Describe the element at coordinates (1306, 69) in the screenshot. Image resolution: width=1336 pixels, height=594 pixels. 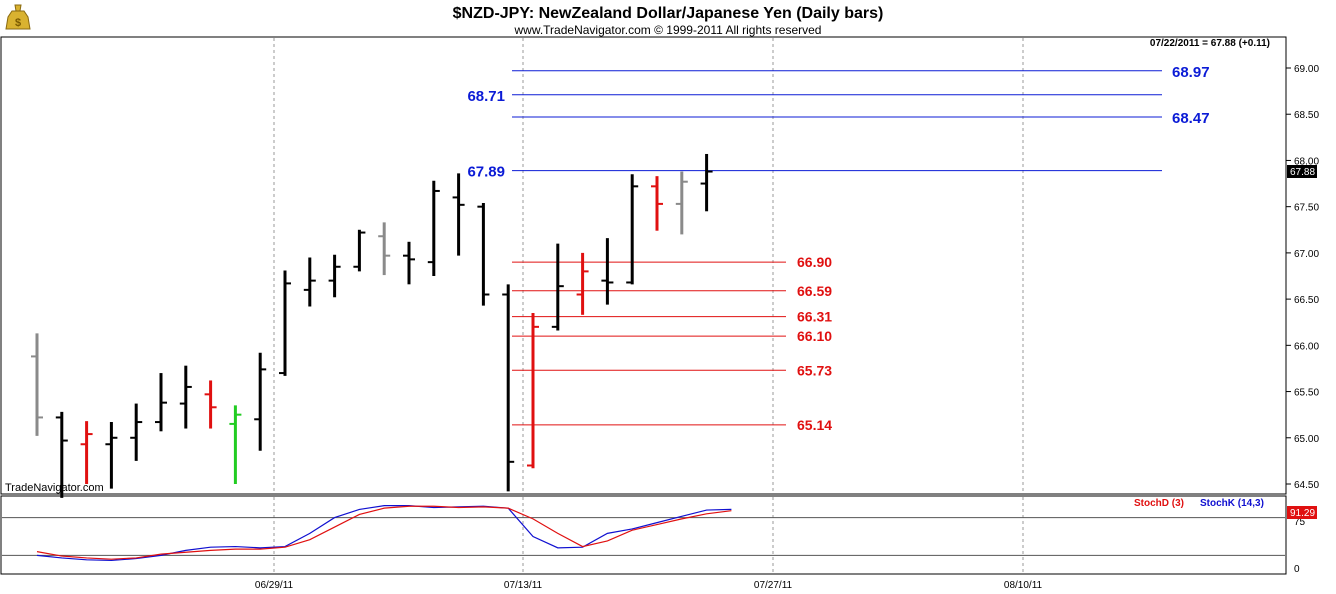
I see `price-tick-label: 69.00` at that location.